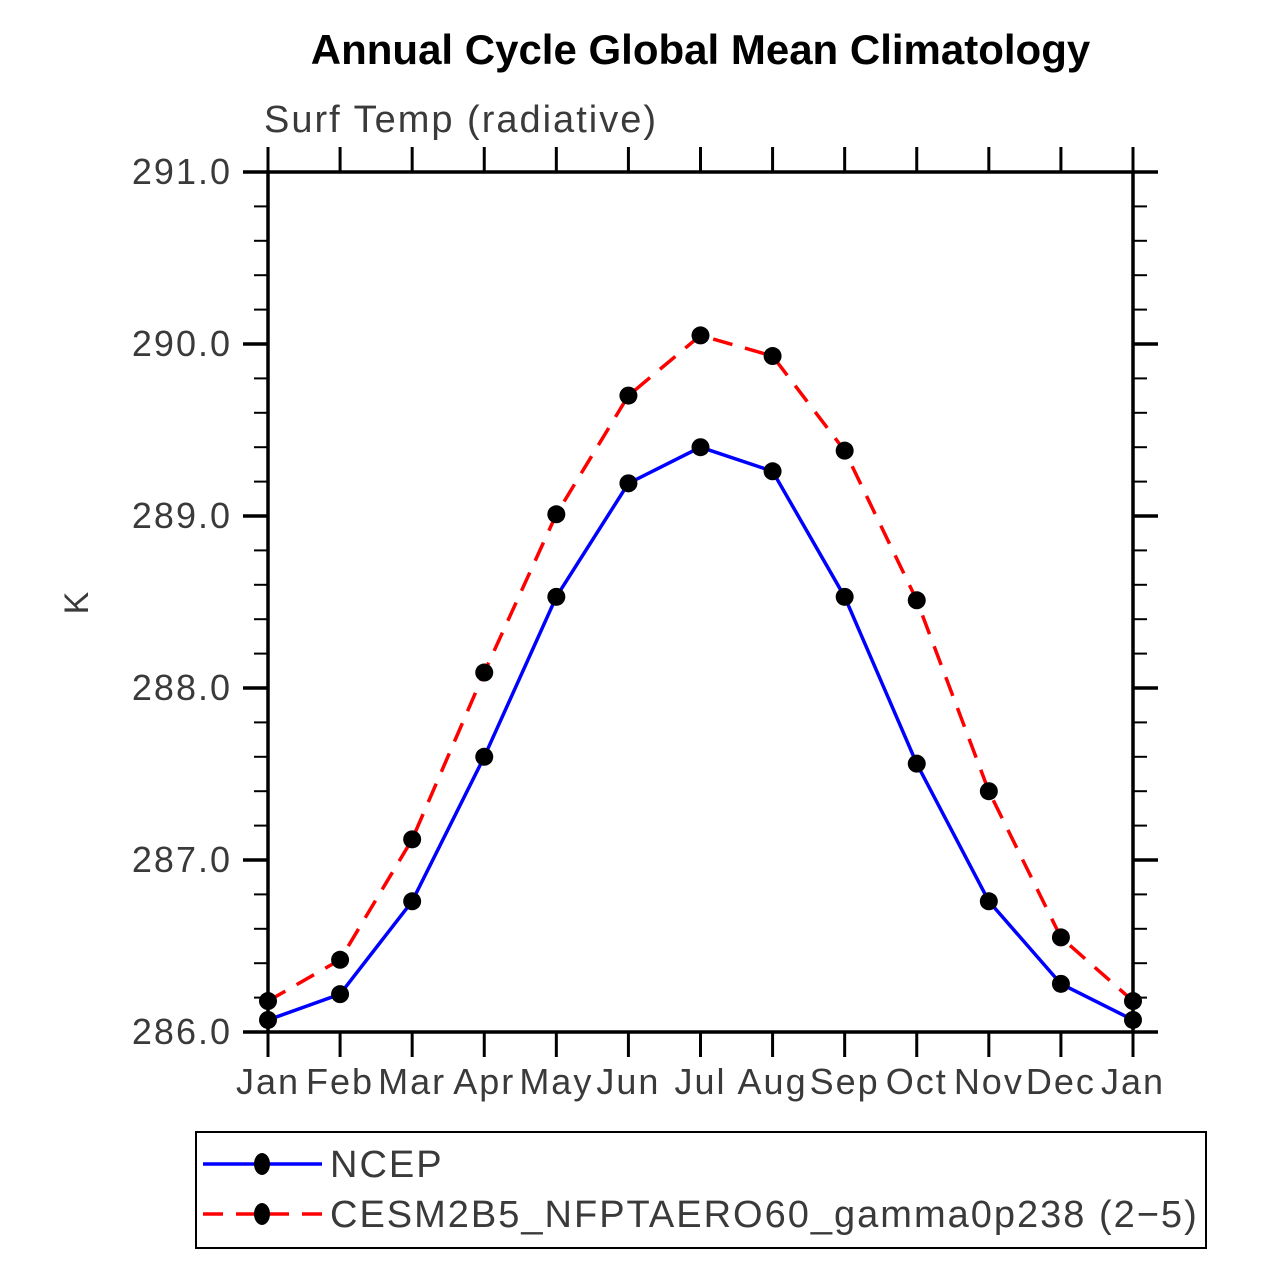 This screenshot has width=1279, height=1279. What do you see at coordinates (387, 1165) in the screenshot?
I see `legend-label-0: NCEP` at bounding box center [387, 1165].